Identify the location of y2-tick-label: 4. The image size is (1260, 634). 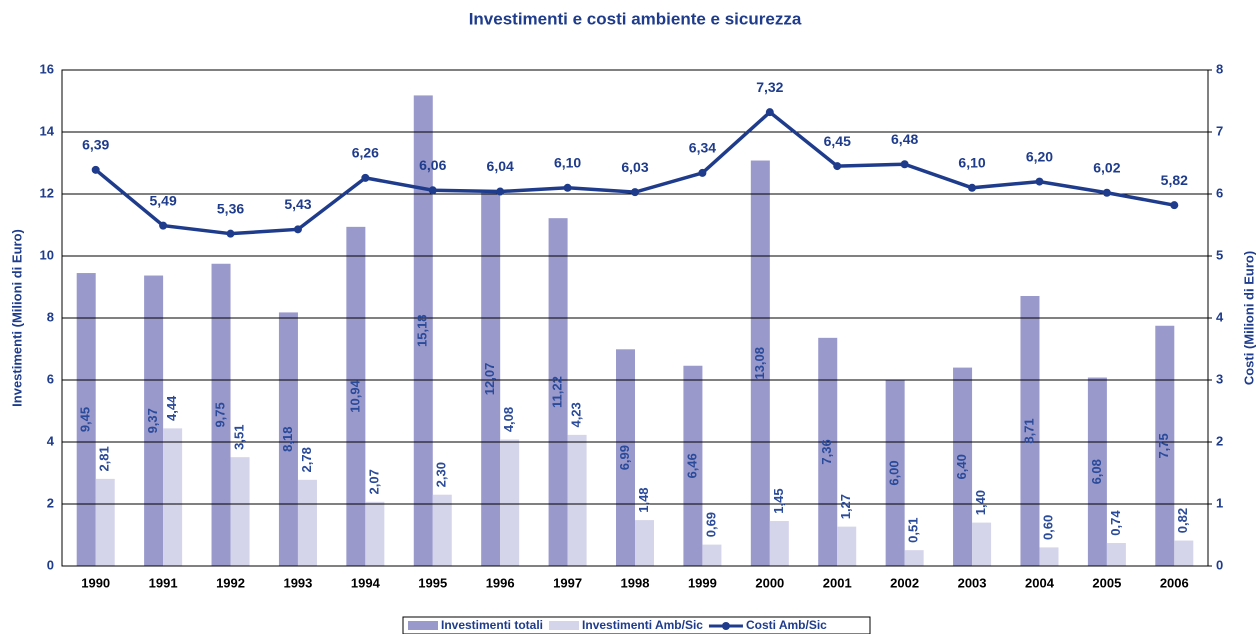
(1220, 316).